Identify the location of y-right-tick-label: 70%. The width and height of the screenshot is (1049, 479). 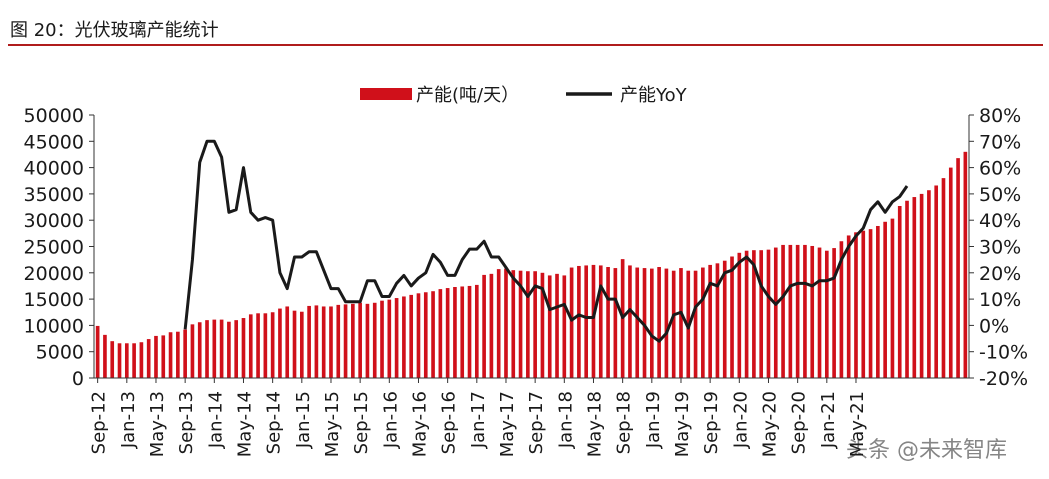
(1000, 142).